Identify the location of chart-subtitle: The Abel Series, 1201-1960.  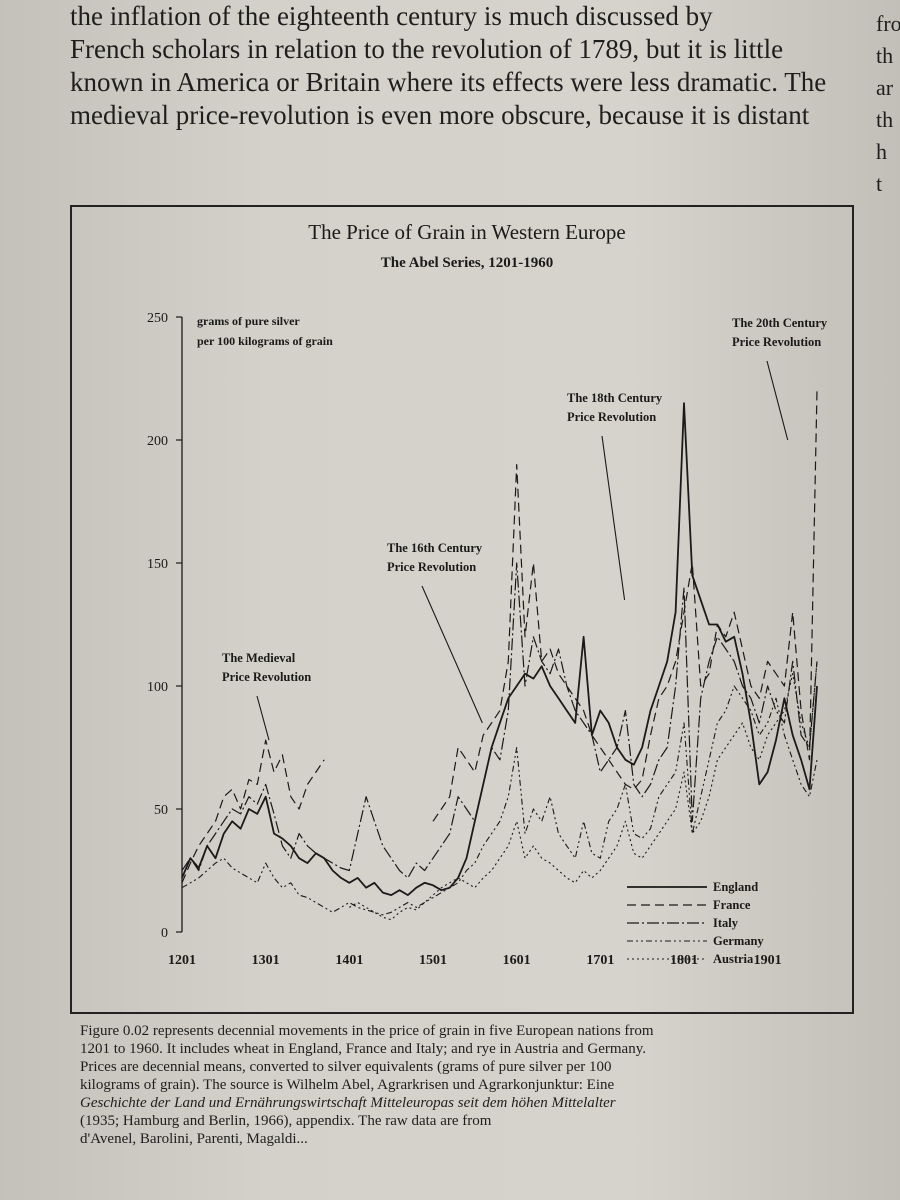
(467, 263).